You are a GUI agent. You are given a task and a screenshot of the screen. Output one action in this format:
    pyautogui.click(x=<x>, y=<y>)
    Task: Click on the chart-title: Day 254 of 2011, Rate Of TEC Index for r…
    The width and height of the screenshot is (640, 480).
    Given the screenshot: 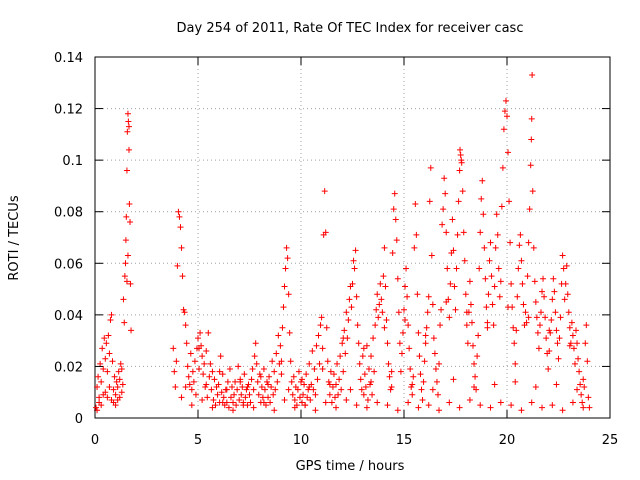 What is the action you would take?
    pyautogui.click(x=350, y=28)
    